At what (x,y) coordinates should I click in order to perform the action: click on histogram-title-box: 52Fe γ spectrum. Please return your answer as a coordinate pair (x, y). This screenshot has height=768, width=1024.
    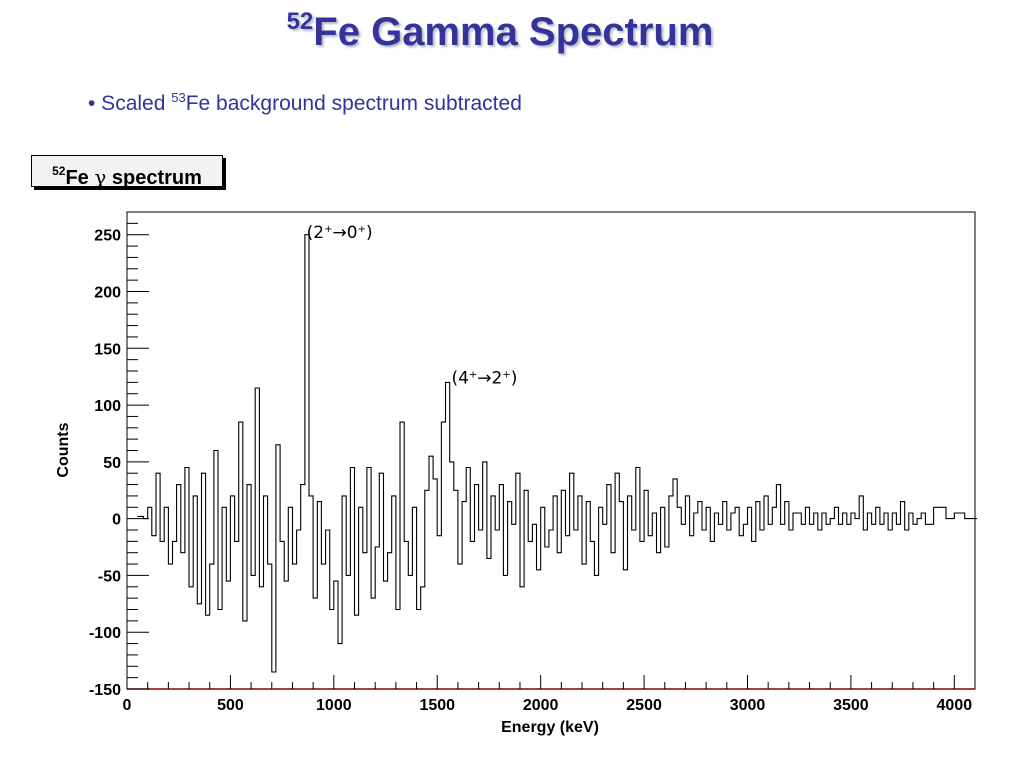
    Looking at the image, I should click on (127, 172).